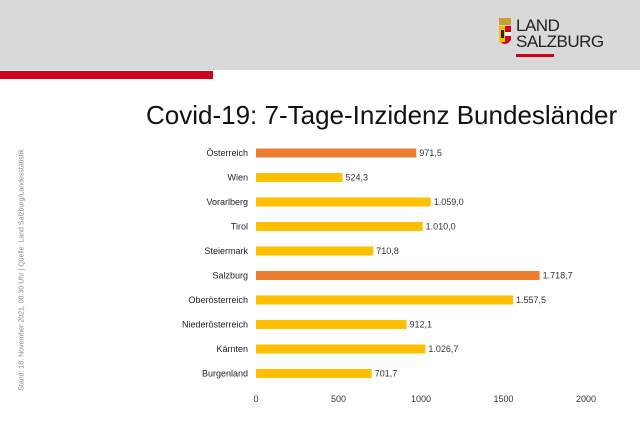 Image resolution: width=640 pixels, height=427 pixels. What do you see at coordinates (227, 153) in the screenshot?
I see `category-label: Österreich` at bounding box center [227, 153].